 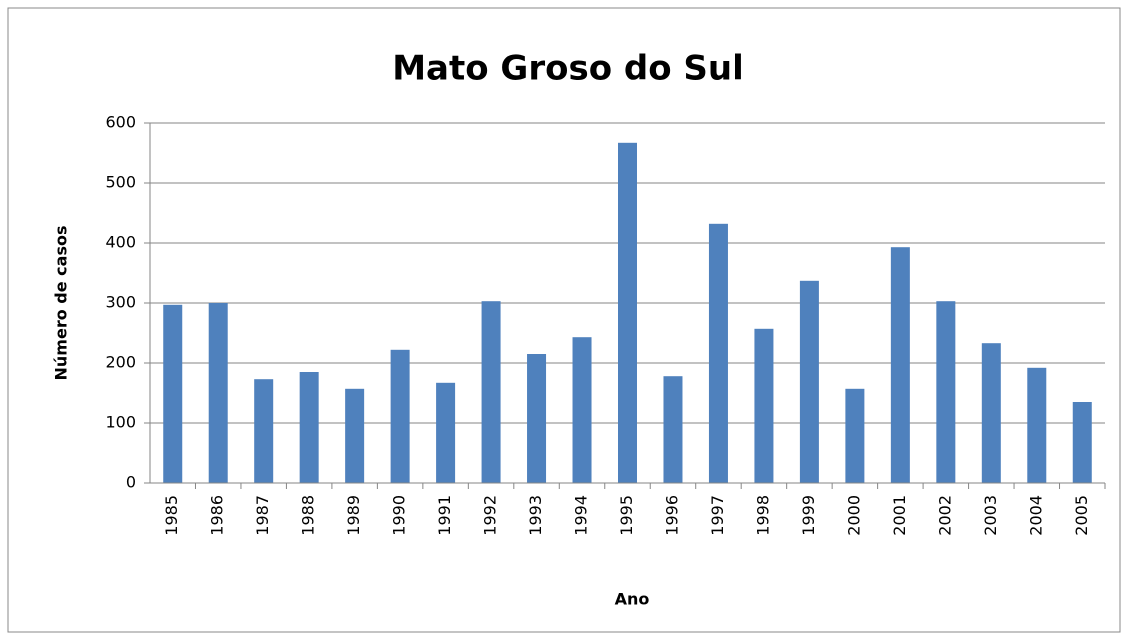 I want to click on x-tick-label: 1989, so click(x=353, y=515).